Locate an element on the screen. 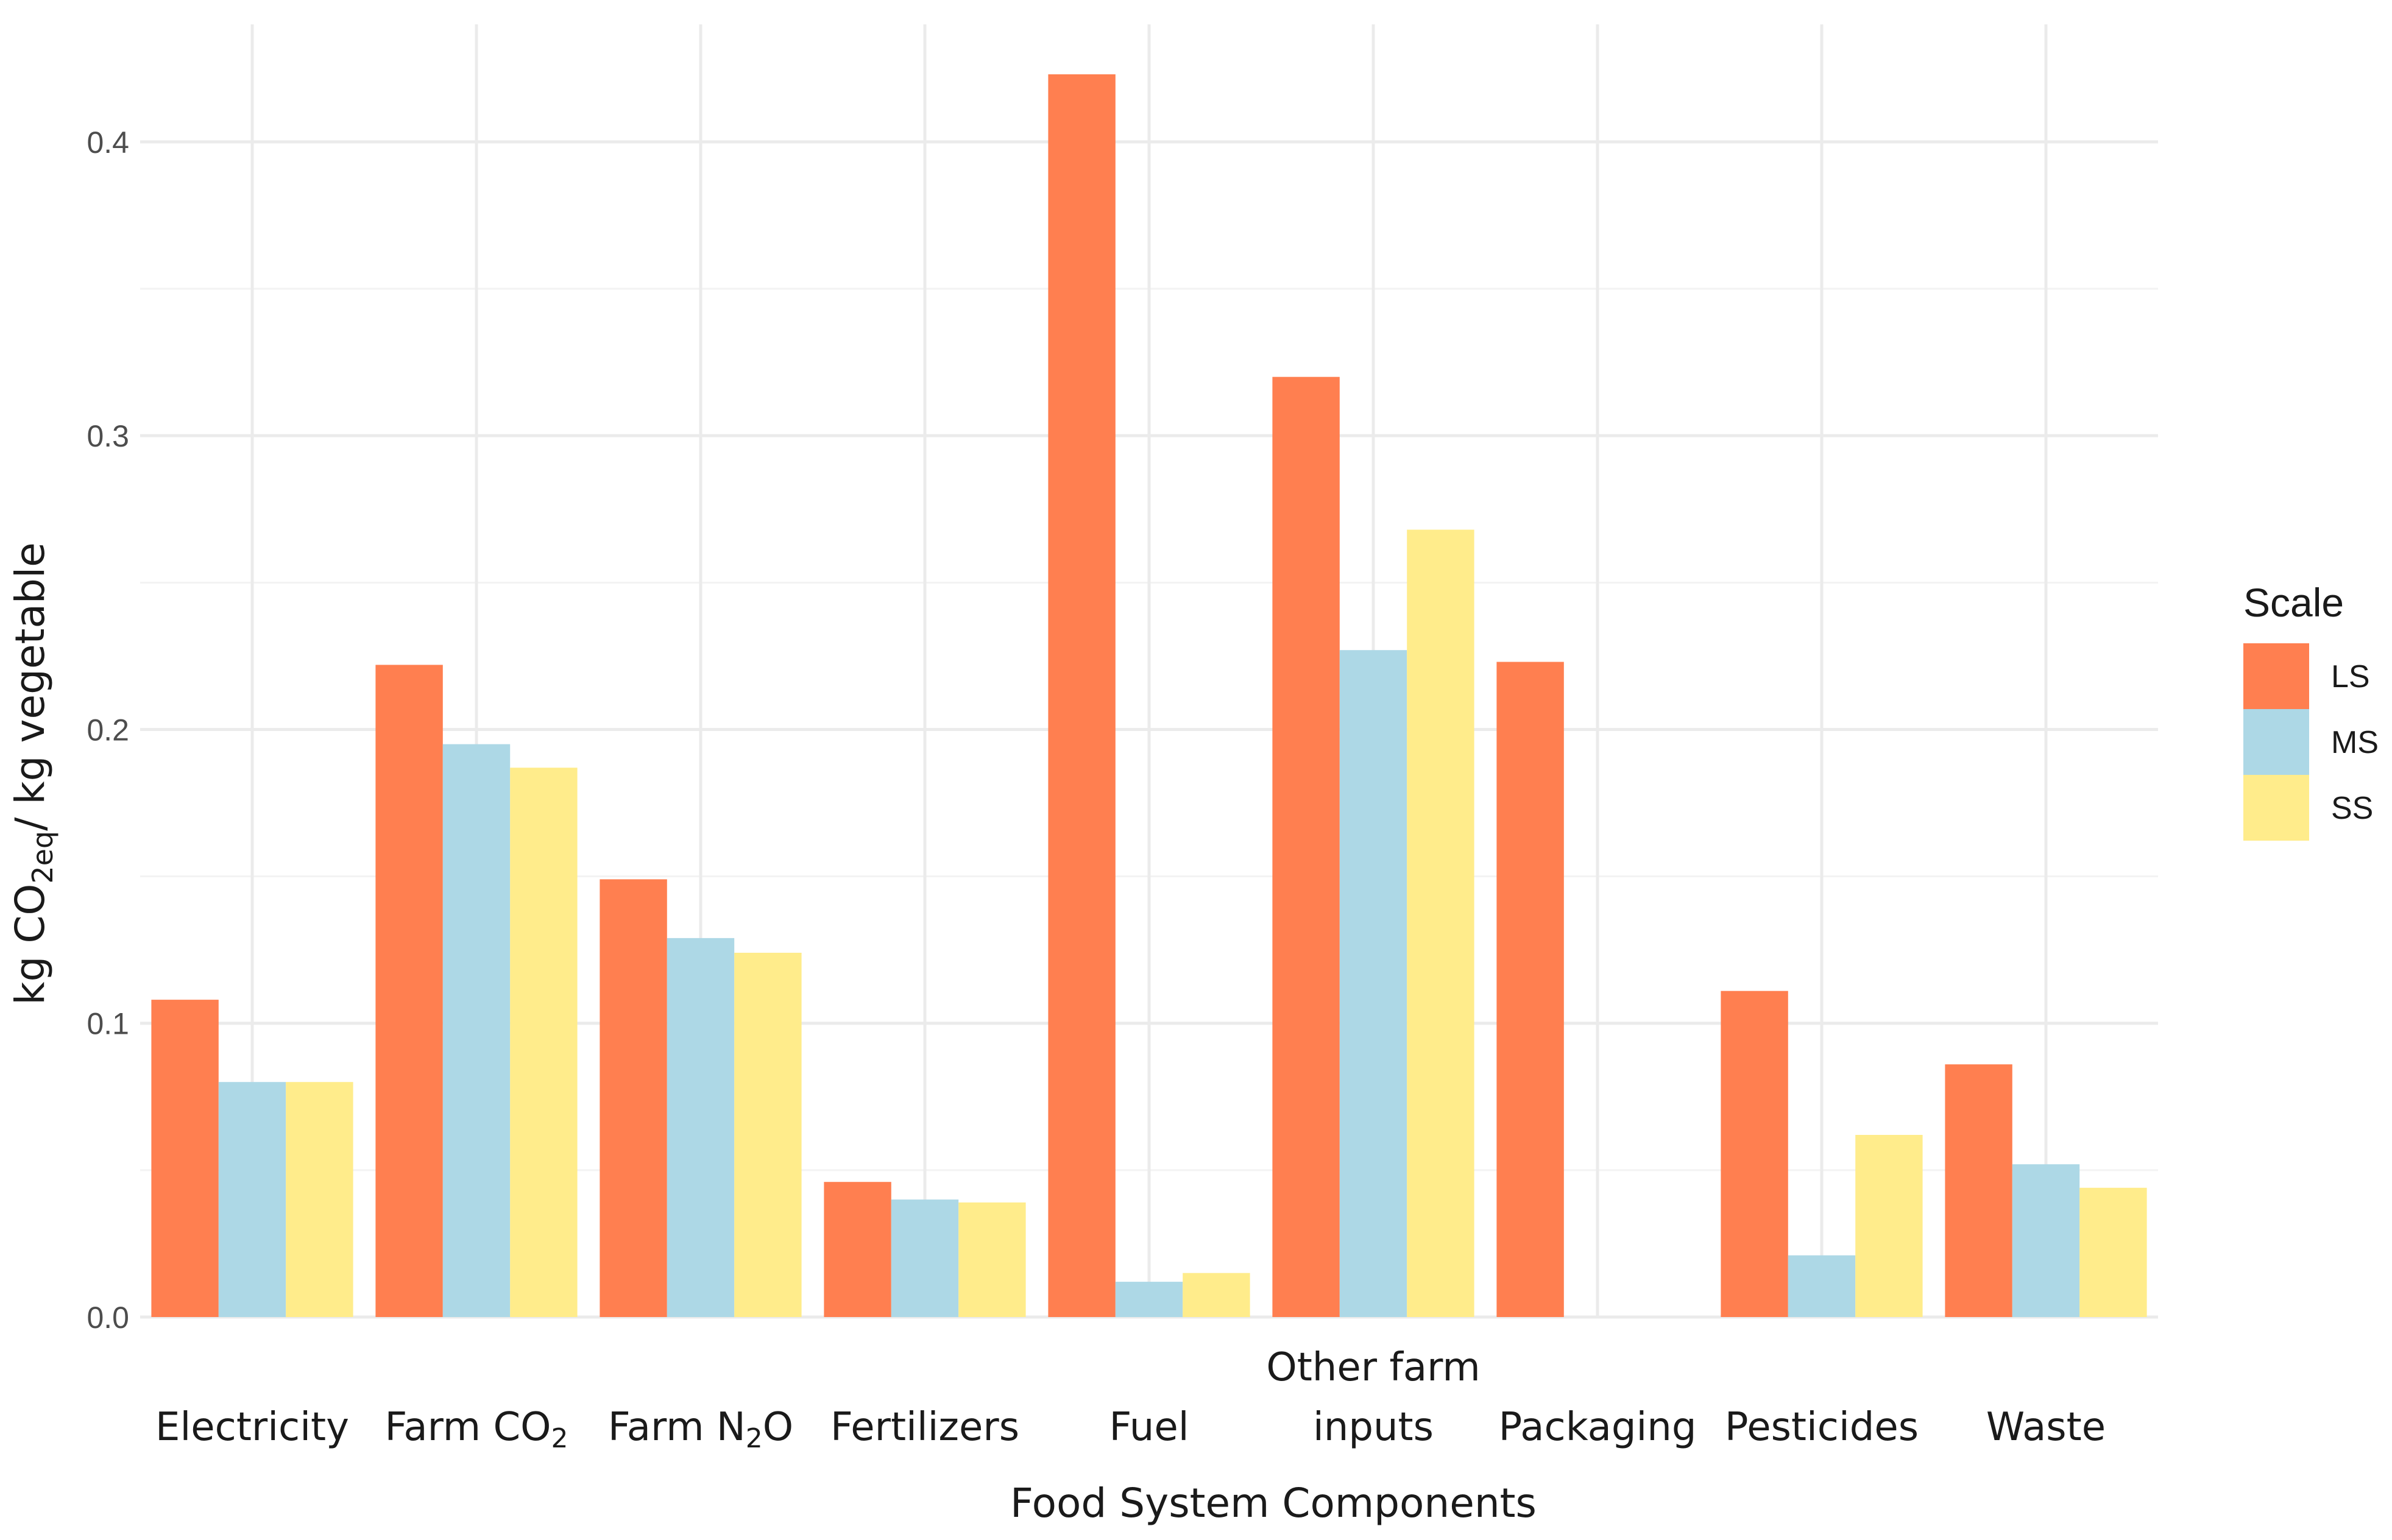  bar-ls-farm-n2o is located at coordinates (633, 1098).